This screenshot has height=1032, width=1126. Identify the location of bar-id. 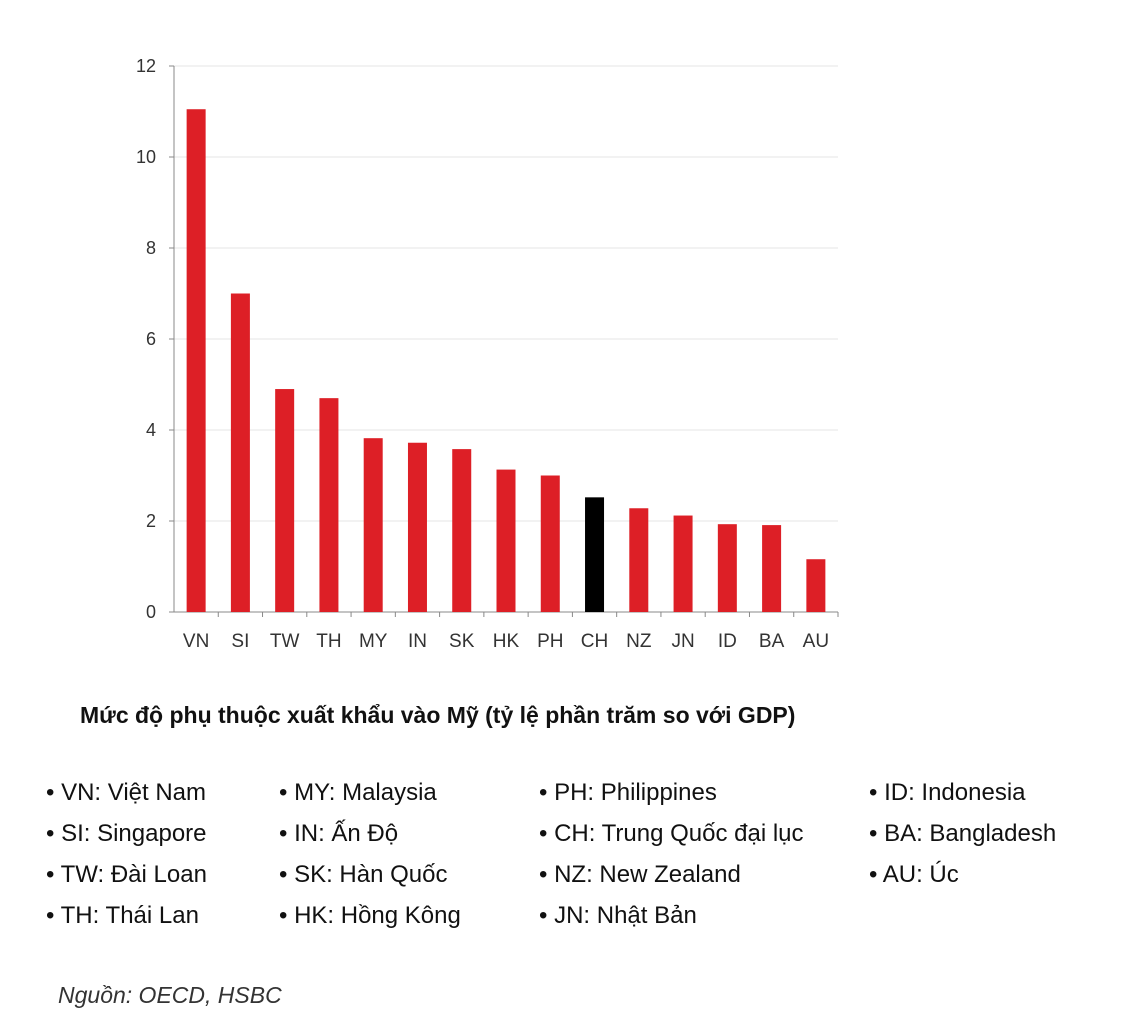
(727, 568).